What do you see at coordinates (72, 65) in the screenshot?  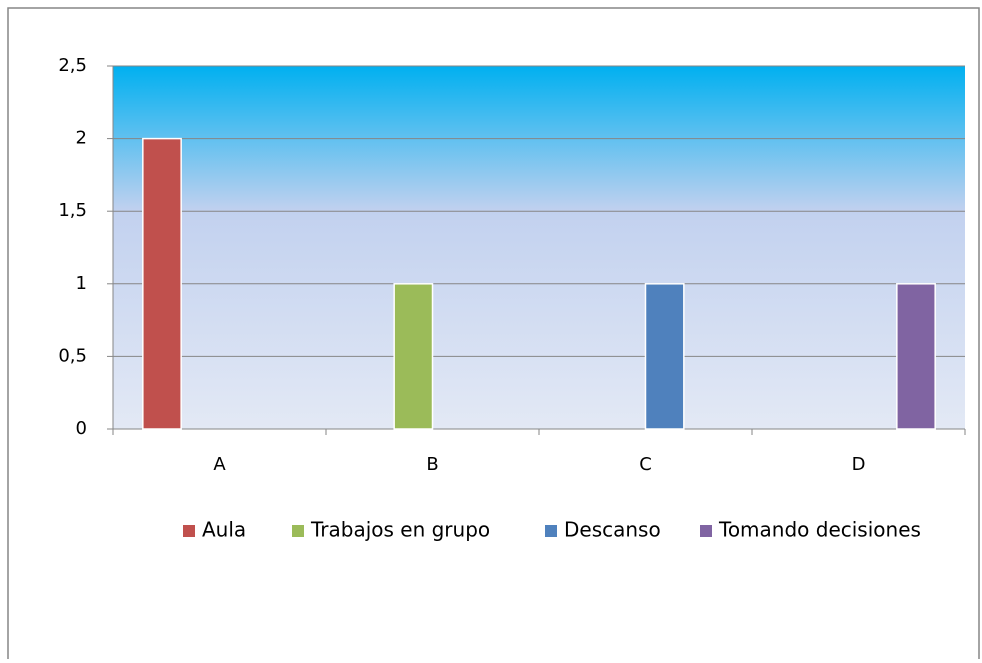 I see `y-tick-label: 2,5` at bounding box center [72, 65].